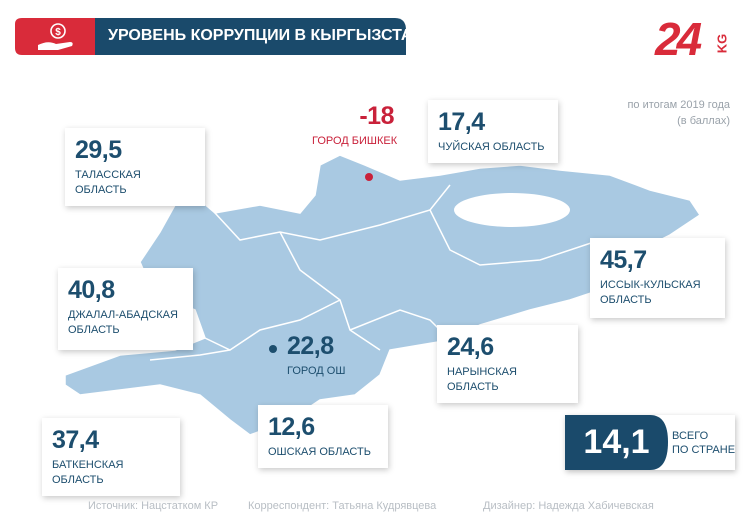 The height and width of the screenshot is (530, 750). Describe the element at coordinates (470, 347) in the screenshot. I see `region-value: 24,6` at that location.